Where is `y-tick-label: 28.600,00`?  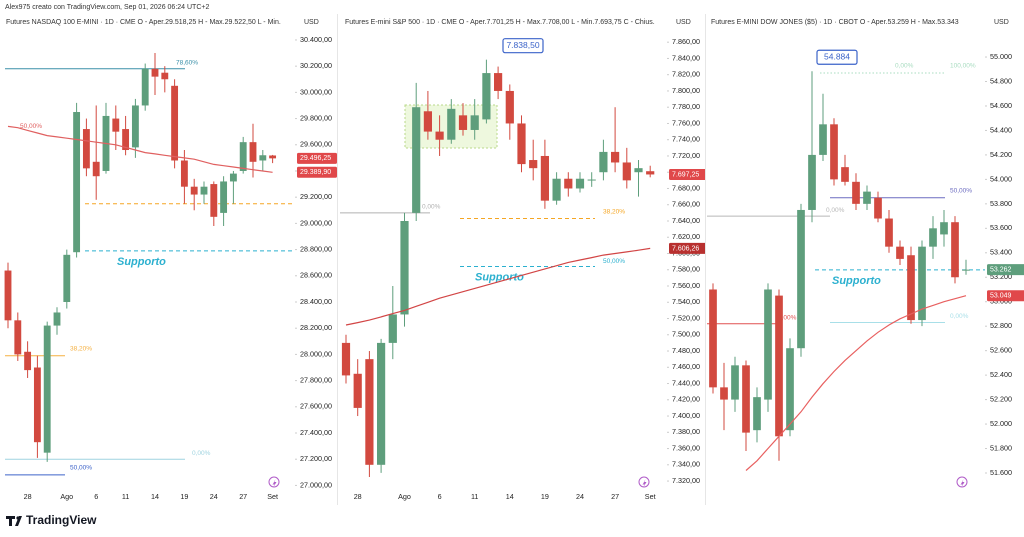
y-tick-label: 28.600,00 is located at coordinates (316, 275).